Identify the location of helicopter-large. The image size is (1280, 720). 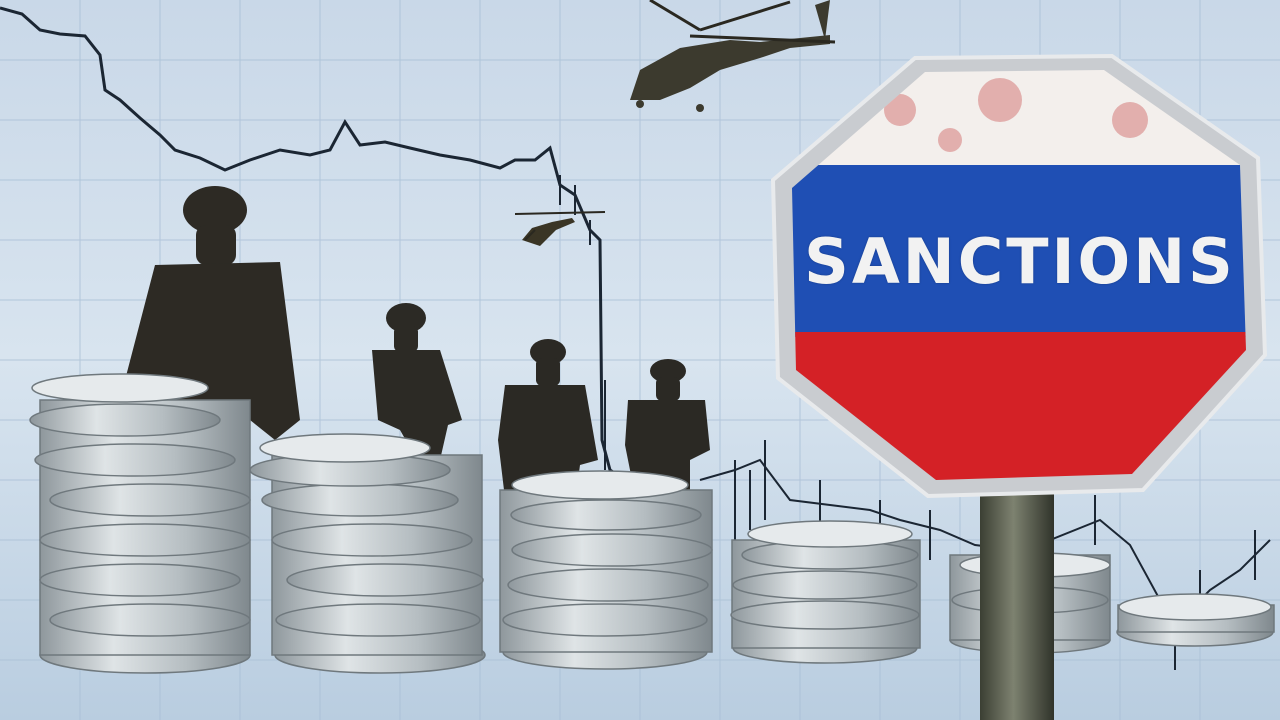
(733, 56).